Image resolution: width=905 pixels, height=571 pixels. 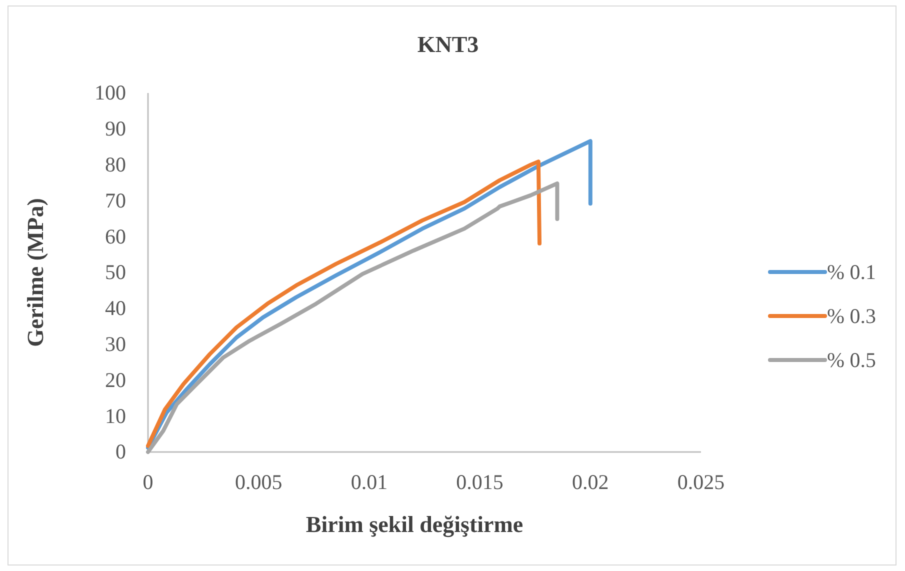 What do you see at coordinates (851, 272) in the screenshot?
I see `legend-label: % 0.1` at bounding box center [851, 272].